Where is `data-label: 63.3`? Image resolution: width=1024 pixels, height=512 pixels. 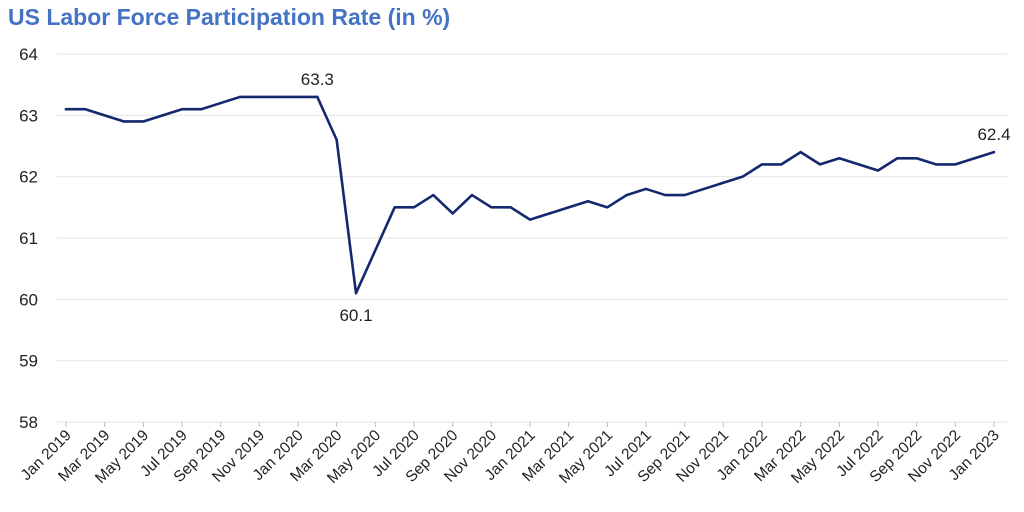
data-label: 63.3 is located at coordinates (317, 79).